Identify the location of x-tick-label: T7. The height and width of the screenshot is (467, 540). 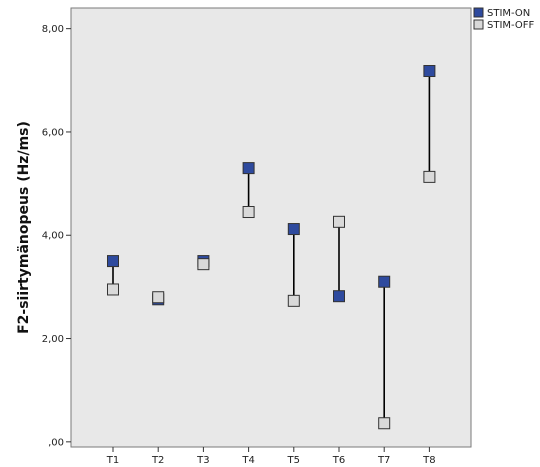
(383, 460).